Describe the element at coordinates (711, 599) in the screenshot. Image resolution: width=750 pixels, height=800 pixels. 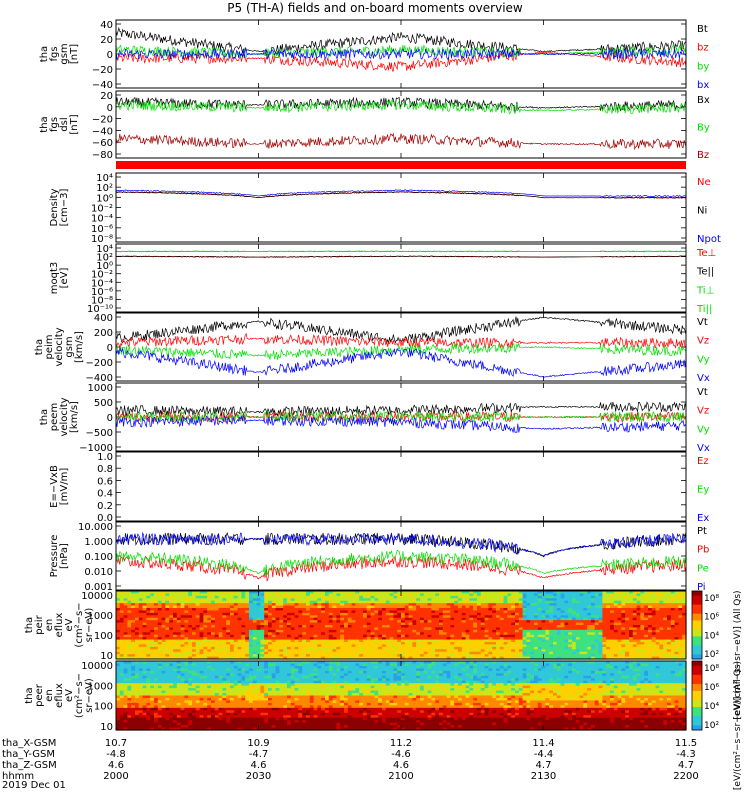
I see `colorbar-tick: 10⁸` at that location.